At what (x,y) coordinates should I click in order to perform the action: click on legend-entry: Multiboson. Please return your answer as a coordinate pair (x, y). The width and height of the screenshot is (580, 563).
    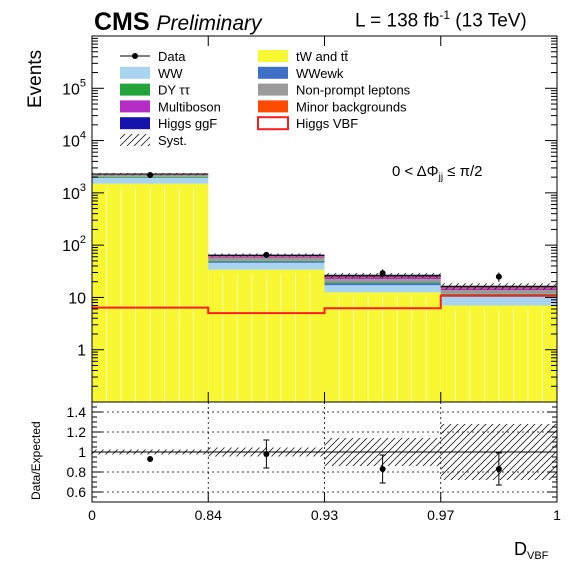
    Looking at the image, I should click on (170, 106).